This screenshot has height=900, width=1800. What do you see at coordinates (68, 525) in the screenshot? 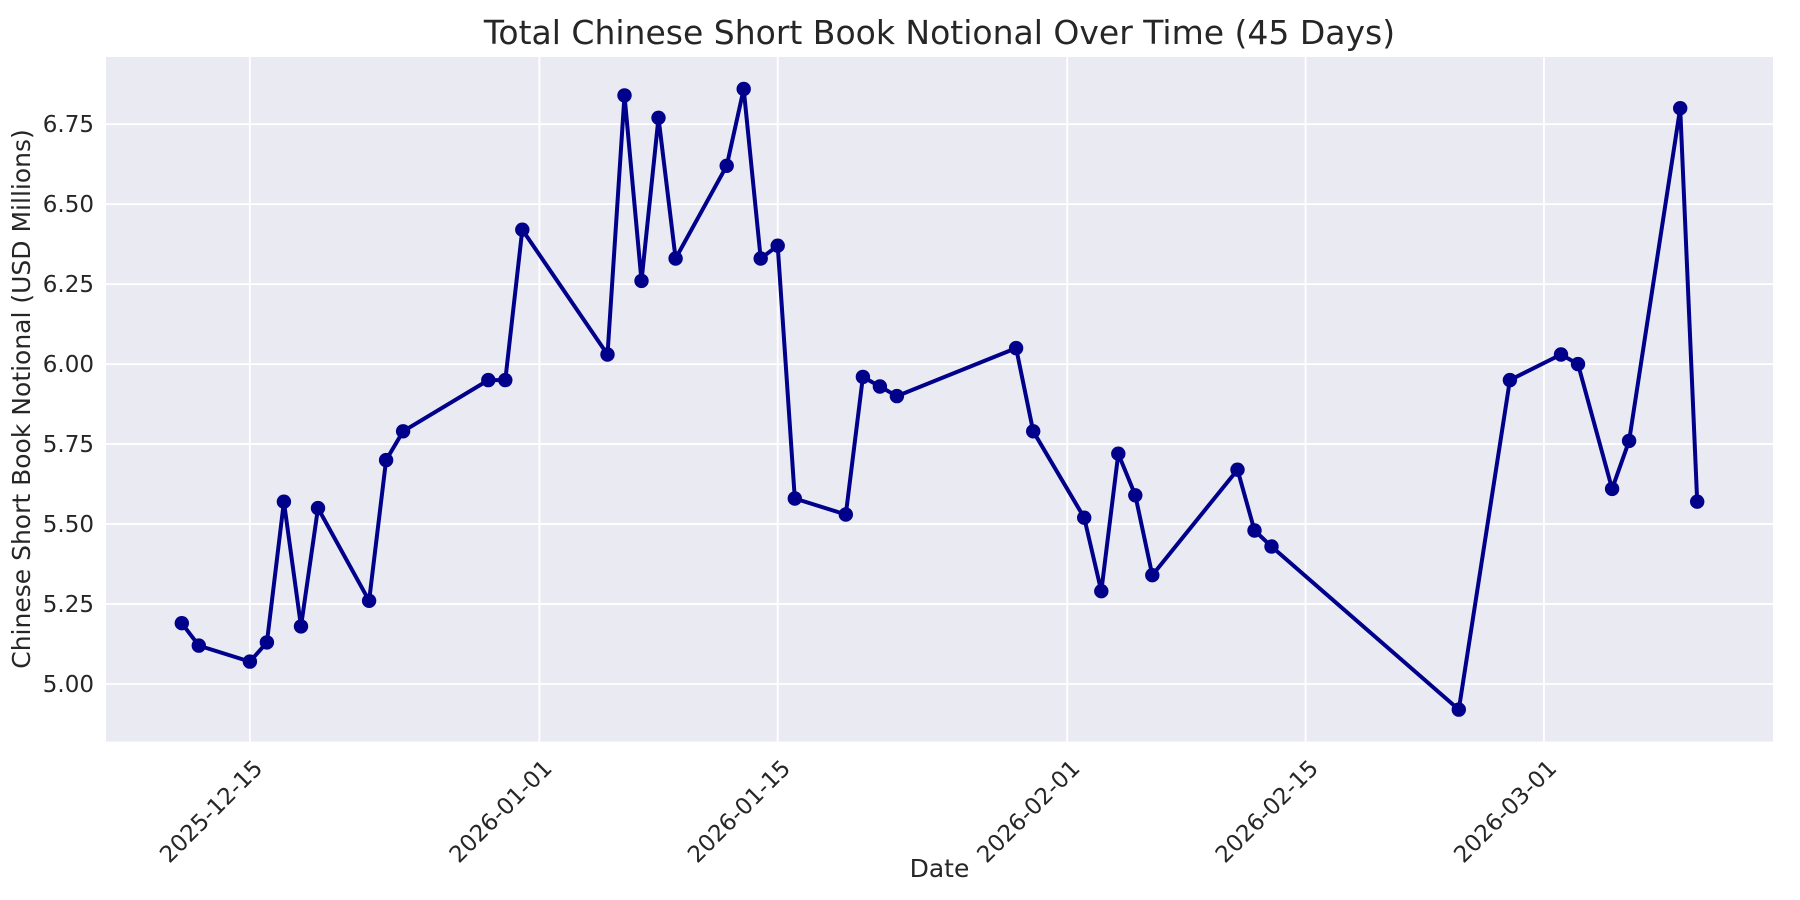
I see `y-tick-label: 5.50` at bounding box center [68, 525].